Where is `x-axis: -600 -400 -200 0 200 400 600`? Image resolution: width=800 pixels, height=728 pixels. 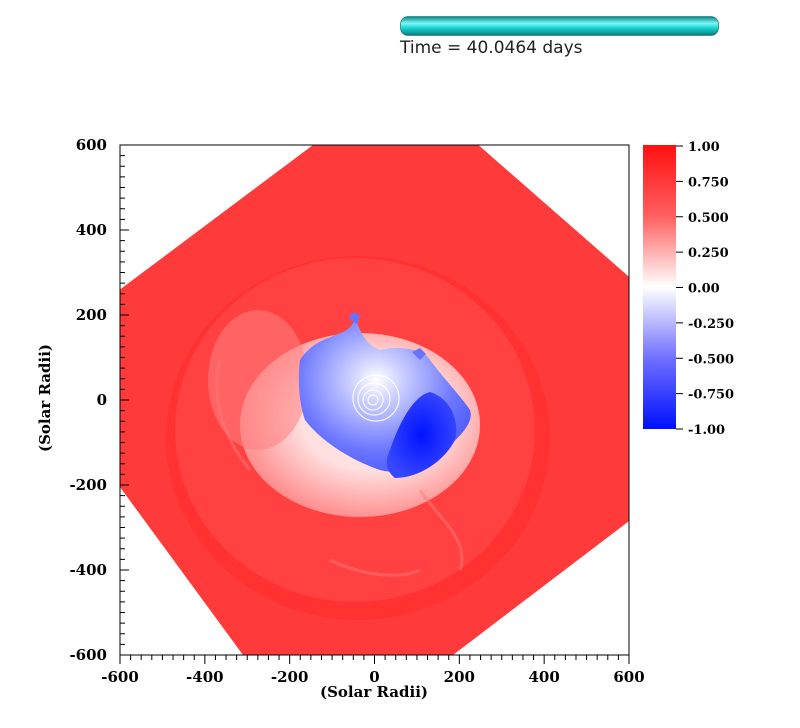
x-axis: -600 -400 -200 0 200 400 600 is located at coordinates (373, 670).